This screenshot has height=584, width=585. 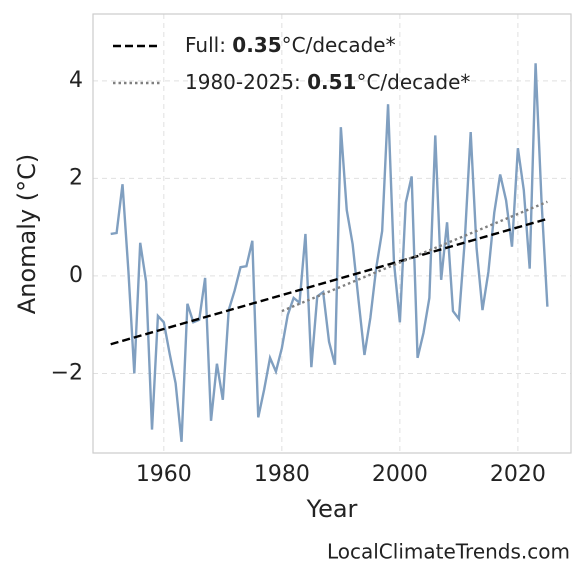 What do you see at coordinates (331, 82) in the screenshot?
I see `legend-text: 0.51` at bounding box center [331, 82].